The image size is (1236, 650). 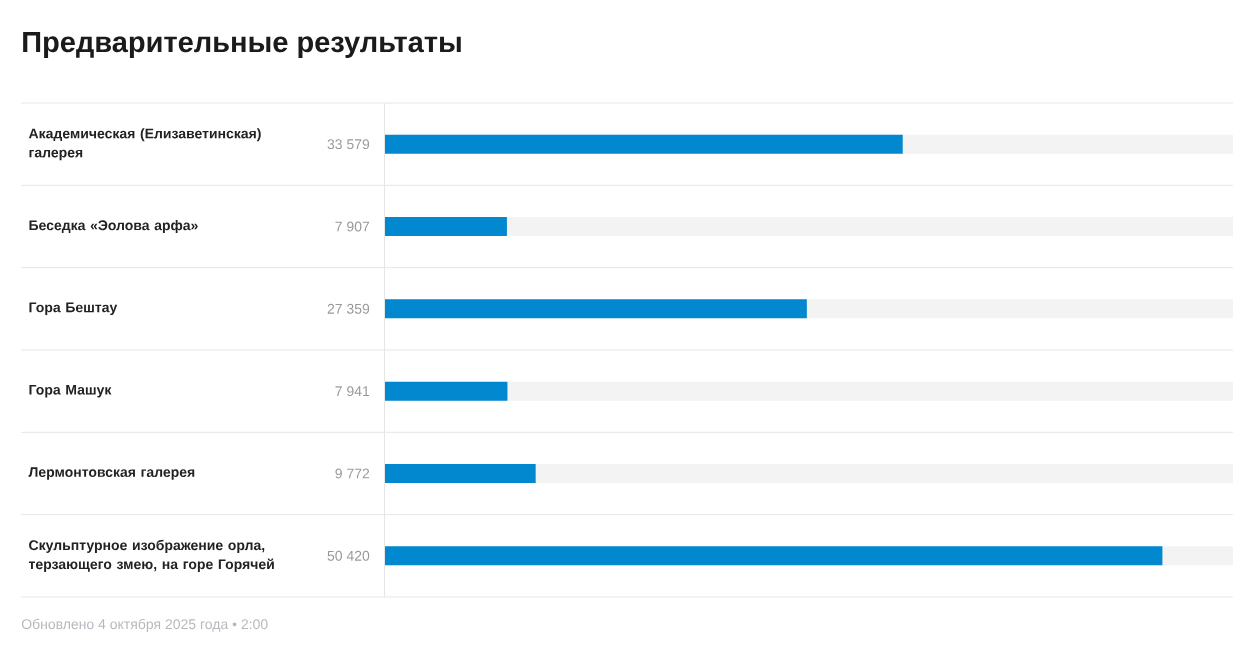 I want to click on y-tick-label: Гора Машук, so click(x=70, y=391).